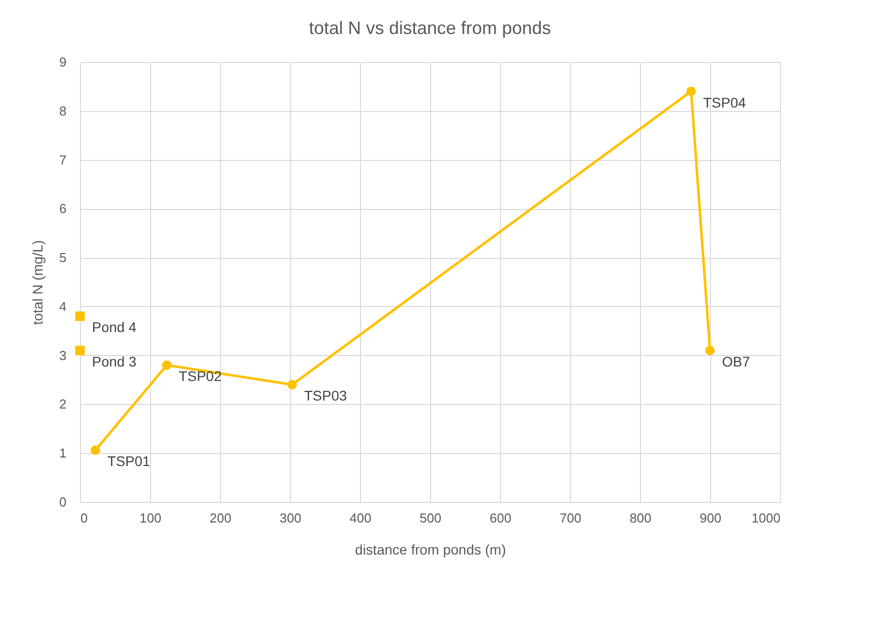 Image resolution: width=869 pixels, height=619 pixels. What do you see at coordinates (84, 518) in the screenshot?
I see `x-tick-label: 0` at bounding box center [84, 518].